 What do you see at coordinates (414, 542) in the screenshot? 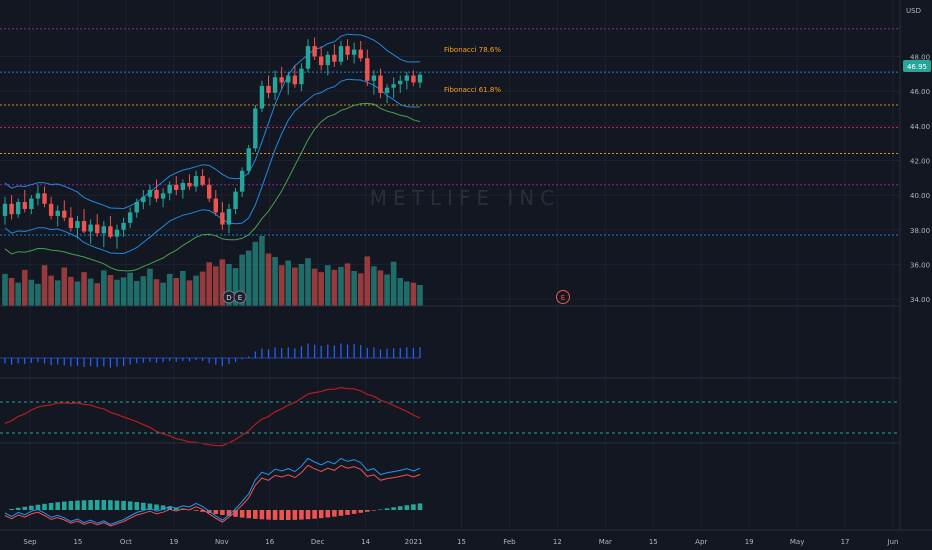
I see `time-tick-label: 2021` at bounding box center [414, 542].